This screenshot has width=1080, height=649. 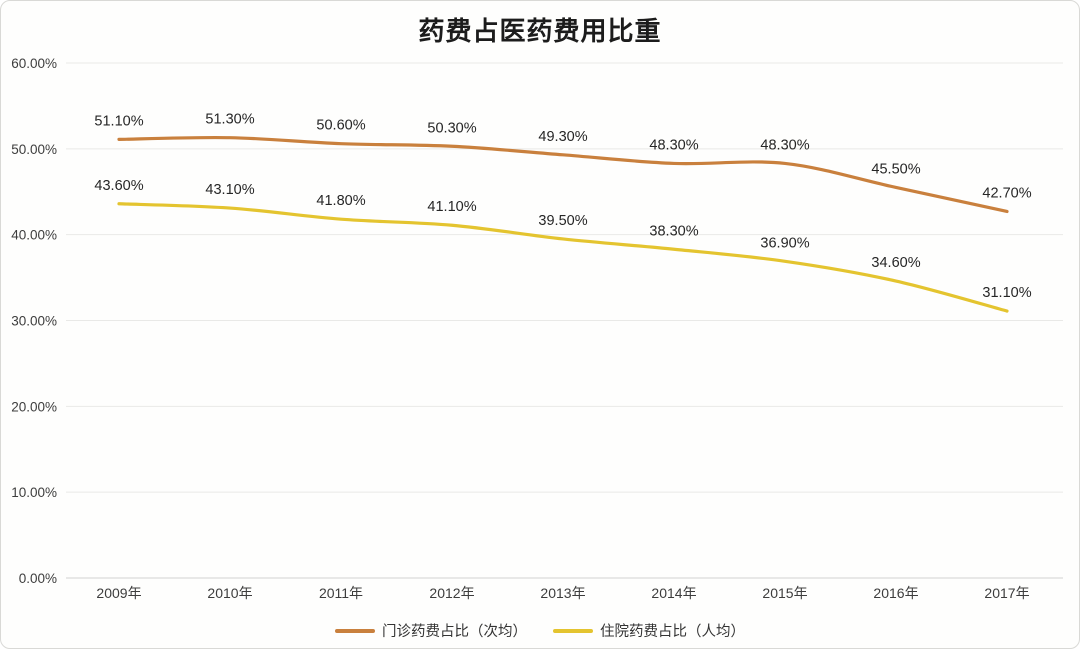 I want to click on x-tick-label: 2010年, so click(x=229, y=593).